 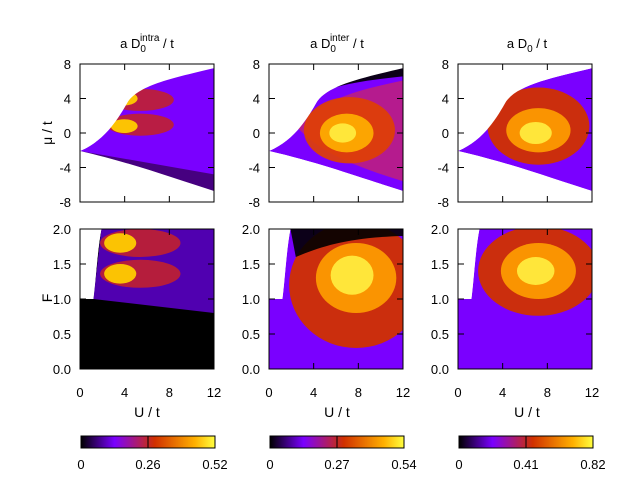 What do you see at coordinates (515, 311) in the screenshot?
I see `panel-bottom-total: 0 4 8 12 2.0 1.5 1.0 0.5 0.0` at bounding box center [515, 311].